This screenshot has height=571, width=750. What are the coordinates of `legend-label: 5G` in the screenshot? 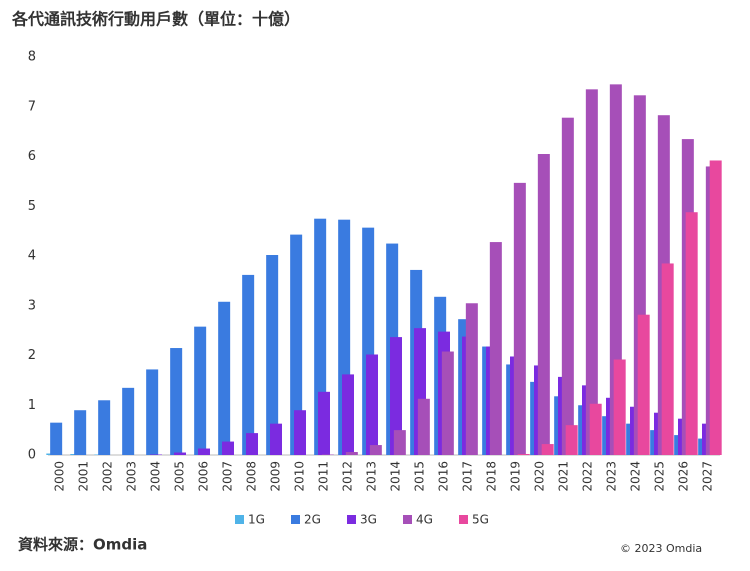 It's located at (480, 520).